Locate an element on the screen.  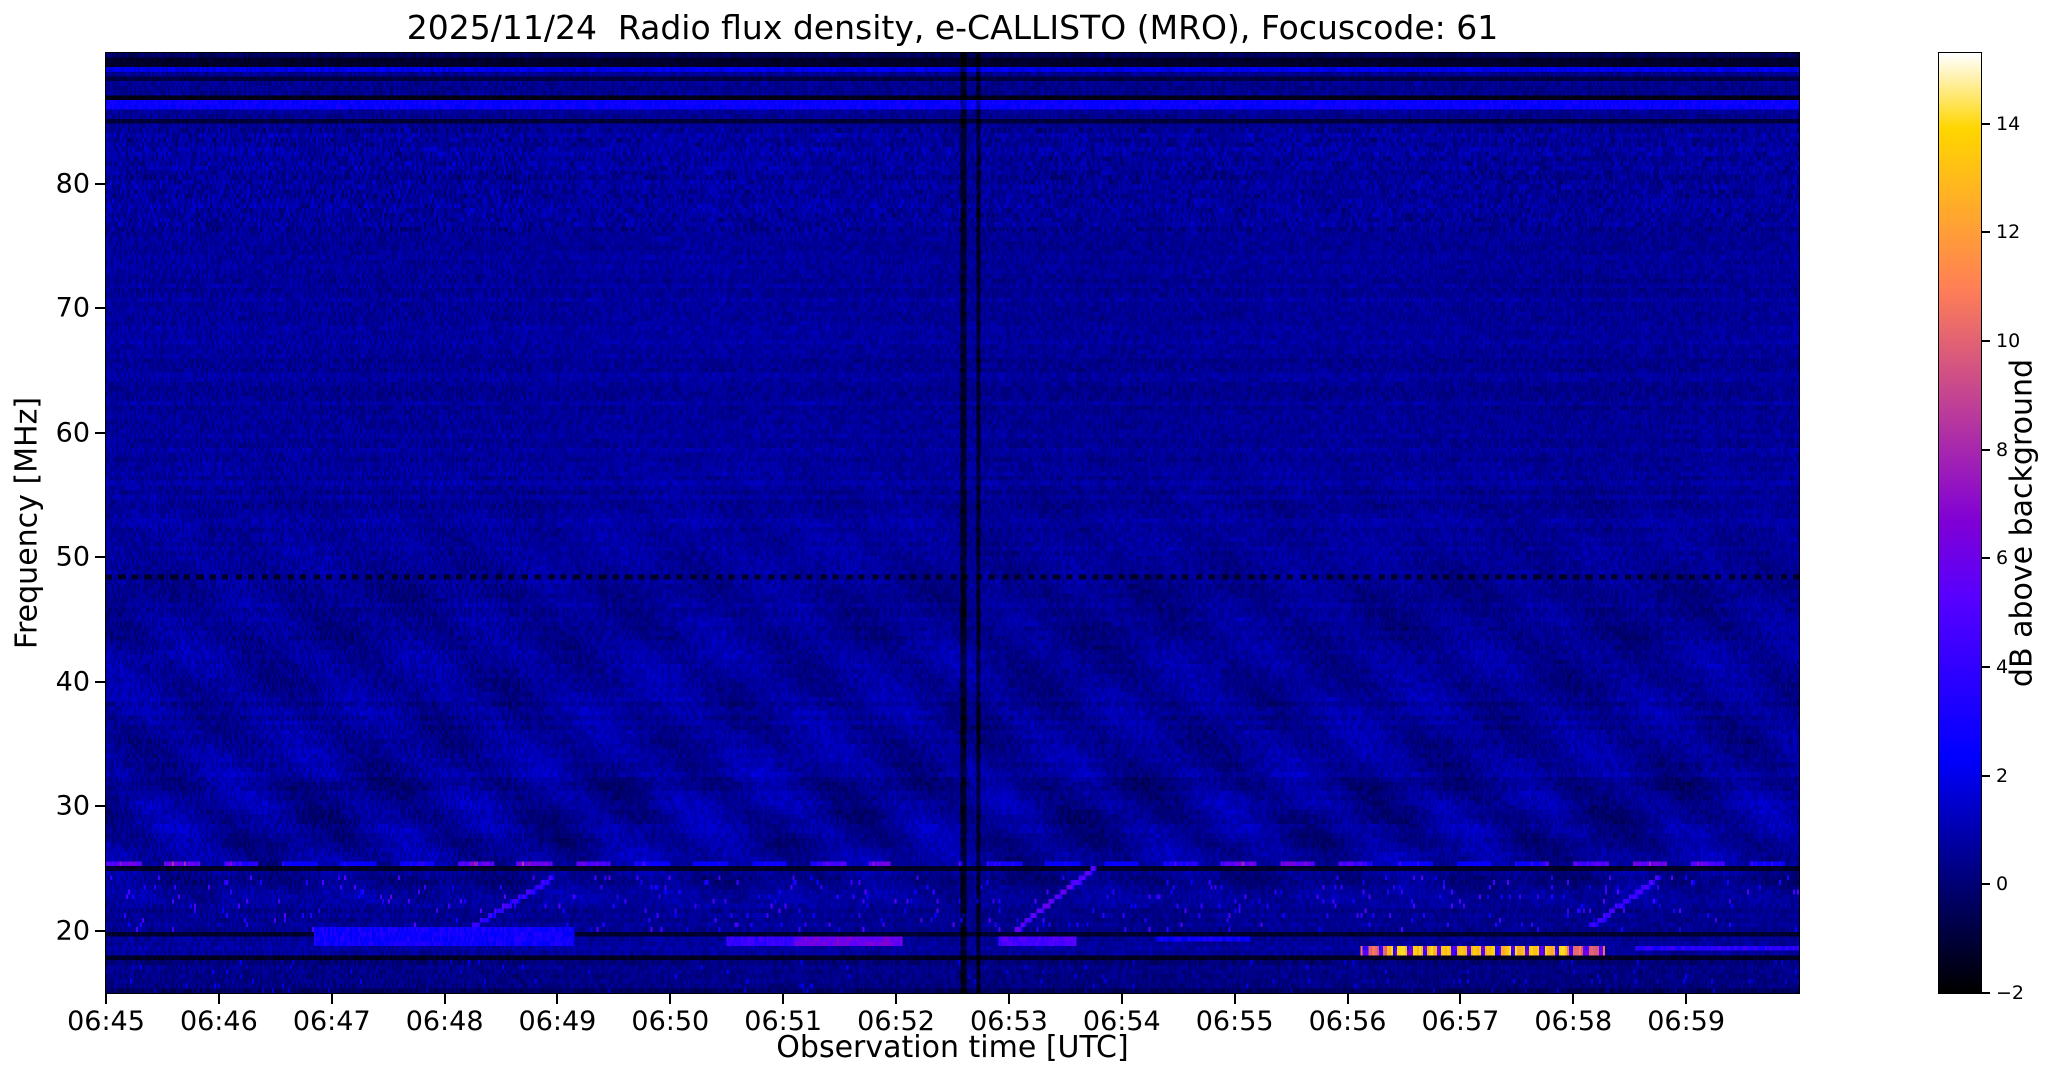
y-tick-label: 50 is located at coordinates (72, 557).